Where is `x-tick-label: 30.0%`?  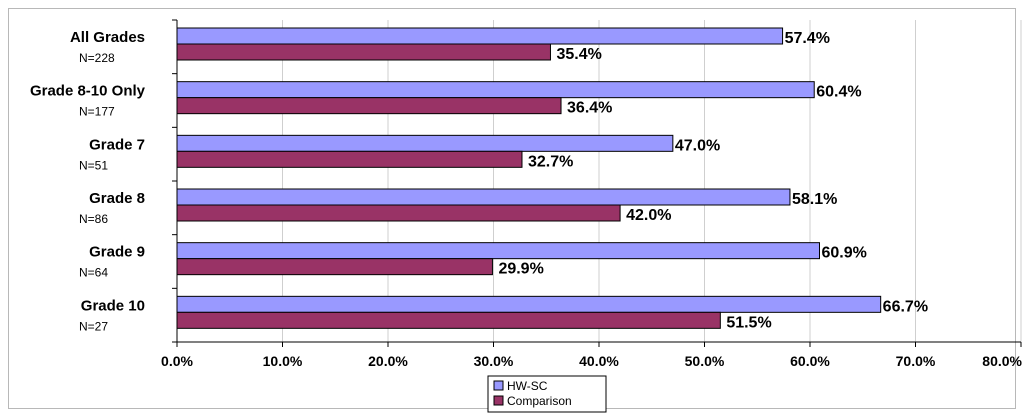 x-tick-label: 30.0% is located at coordinates (494, 361).